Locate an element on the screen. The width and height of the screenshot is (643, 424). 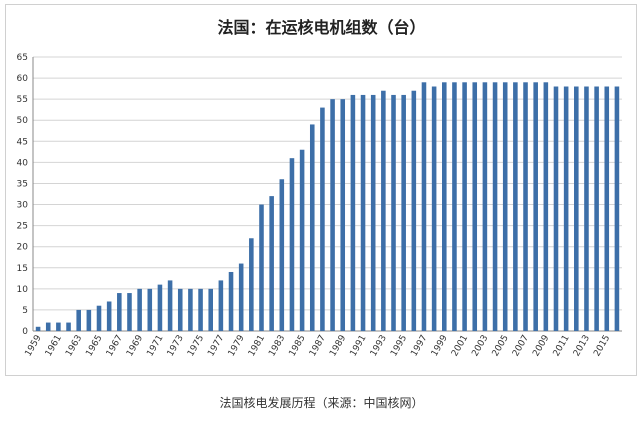
bar-1990 is located at coordinates (353, 212).